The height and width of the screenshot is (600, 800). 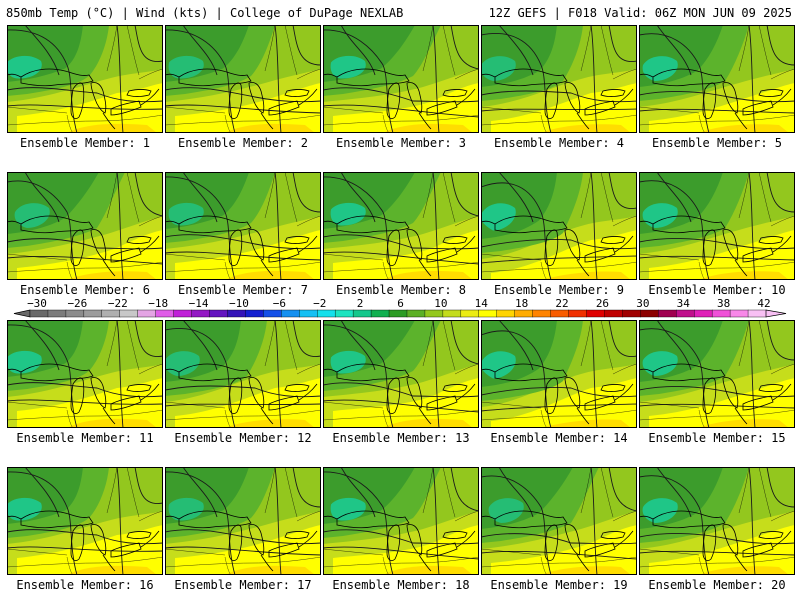 I want to click on colorbar-tick-label: −22, so click(x=117, y=303).